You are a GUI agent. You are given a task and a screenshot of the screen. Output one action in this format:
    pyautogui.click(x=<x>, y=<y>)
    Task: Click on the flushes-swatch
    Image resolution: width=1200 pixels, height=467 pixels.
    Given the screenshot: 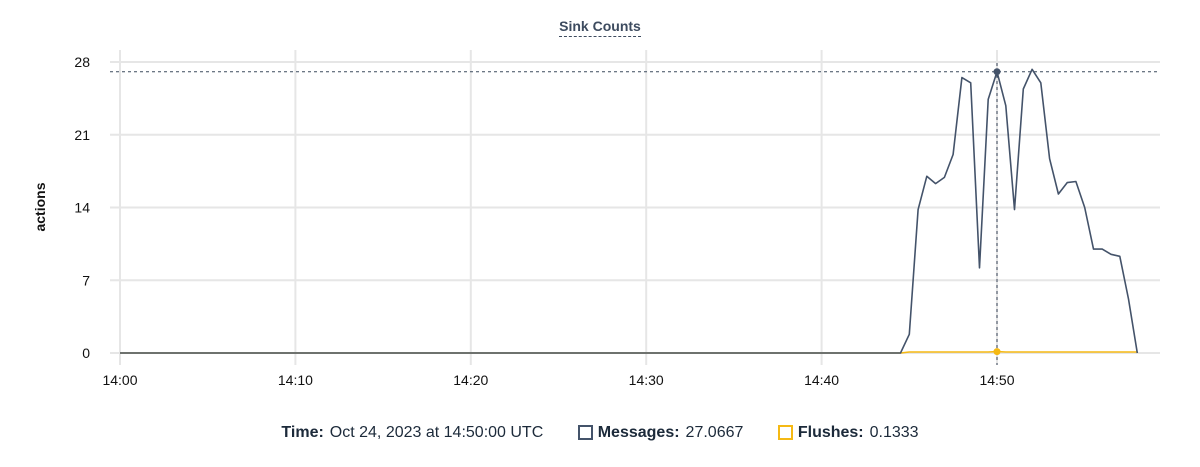 What is the action you would take?
    pyautogui.click(x=785, y=432)
    